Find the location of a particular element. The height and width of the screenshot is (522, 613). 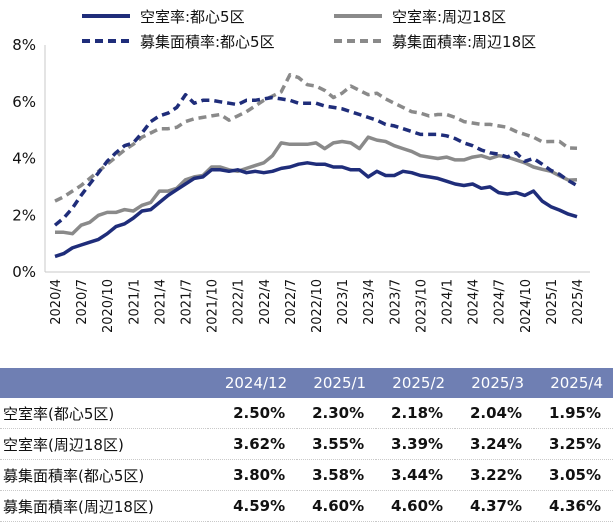

header-month: 2025/3 is located at coordinates (495, 383).